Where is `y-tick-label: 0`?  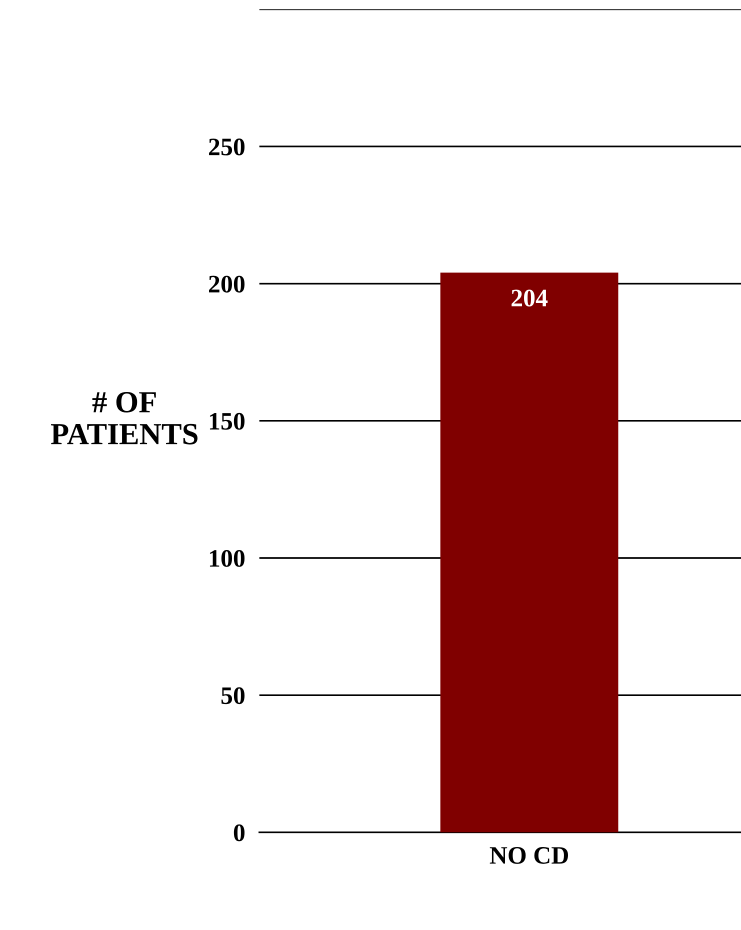
y-tick-label: 0 is located at coordinates (239, 833).